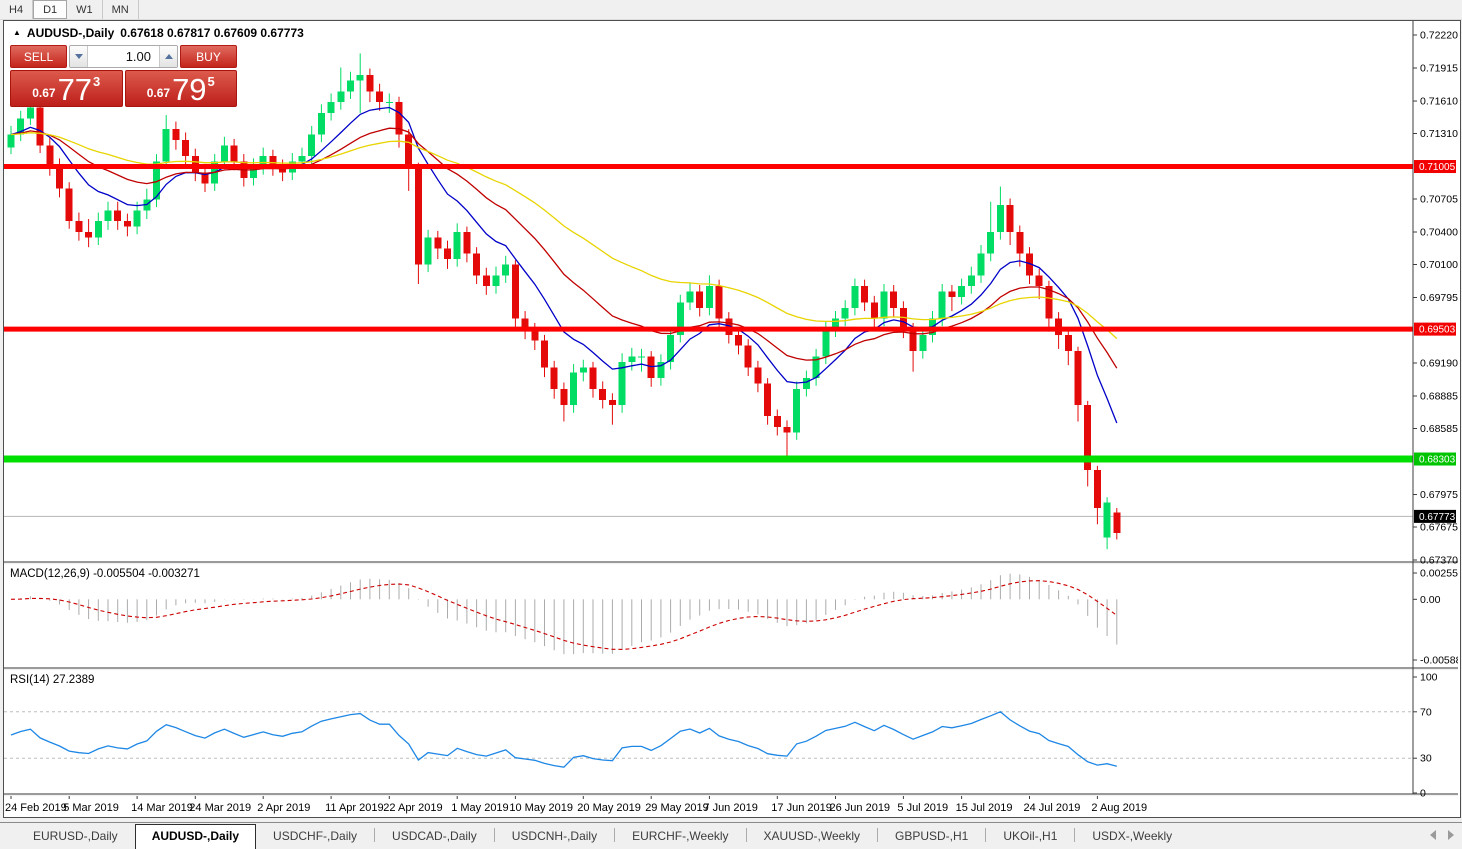  I want to click on chart-tab-usdchf-daily: USDCHF-,Daily, so click(315, 836).